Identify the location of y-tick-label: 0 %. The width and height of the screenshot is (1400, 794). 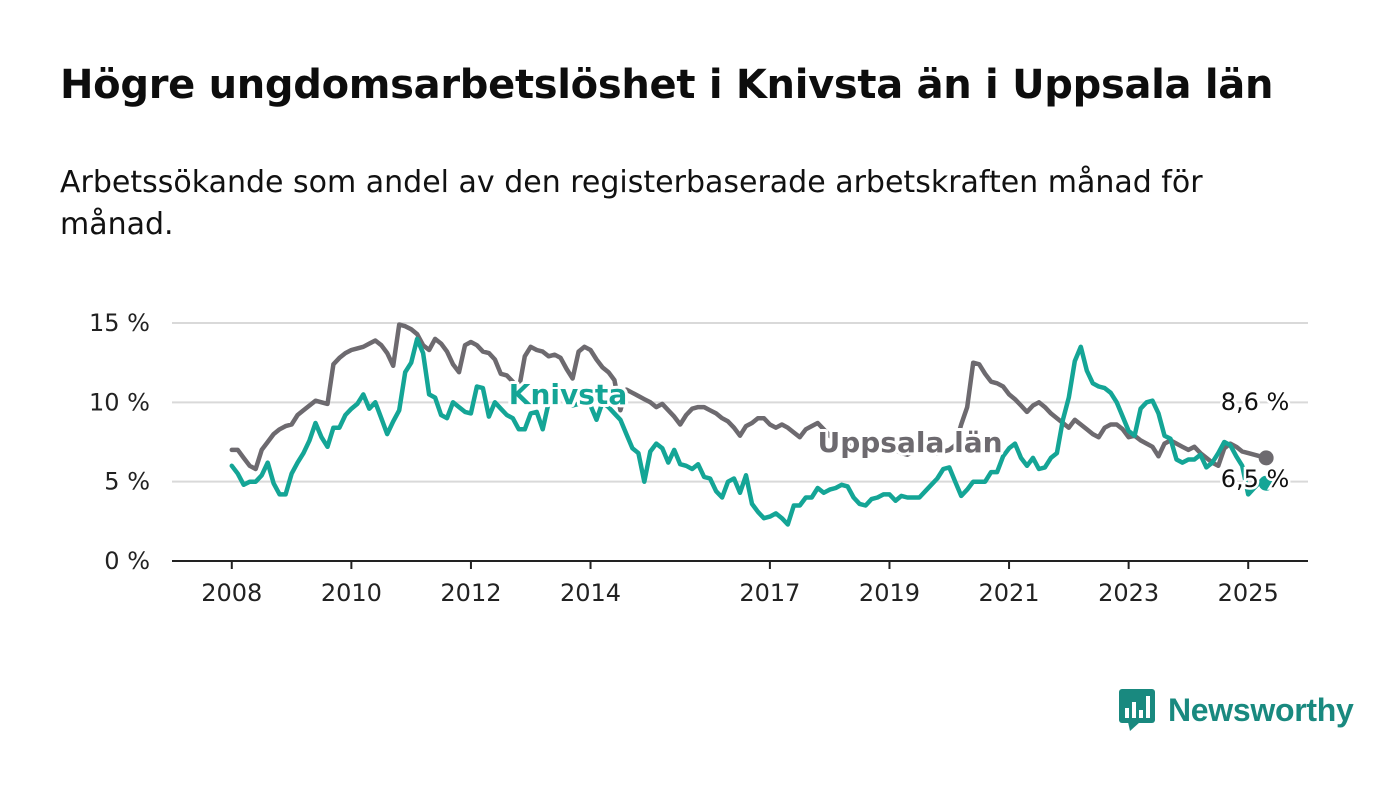
(127, 561).